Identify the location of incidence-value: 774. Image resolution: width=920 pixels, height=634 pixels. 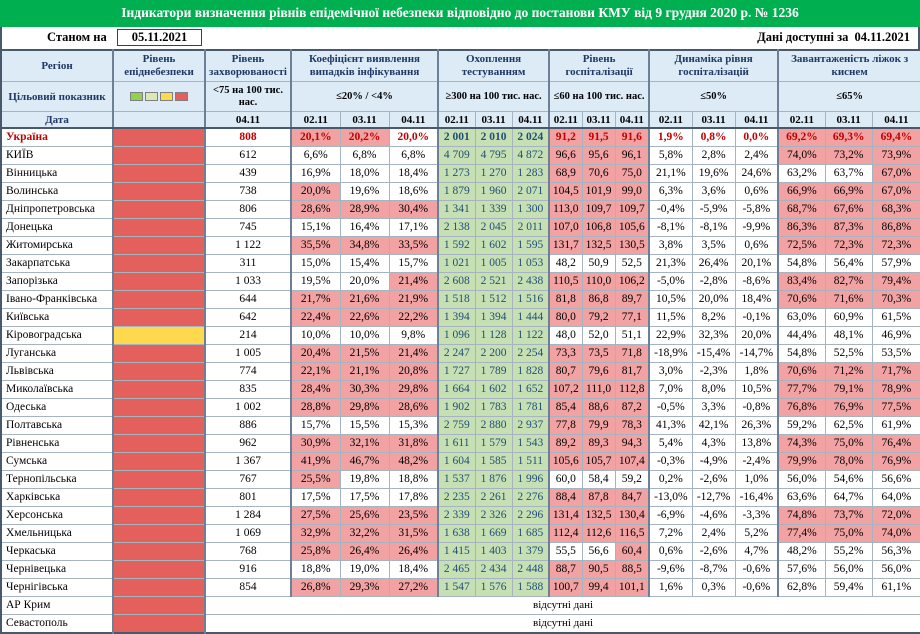
(248, 371).